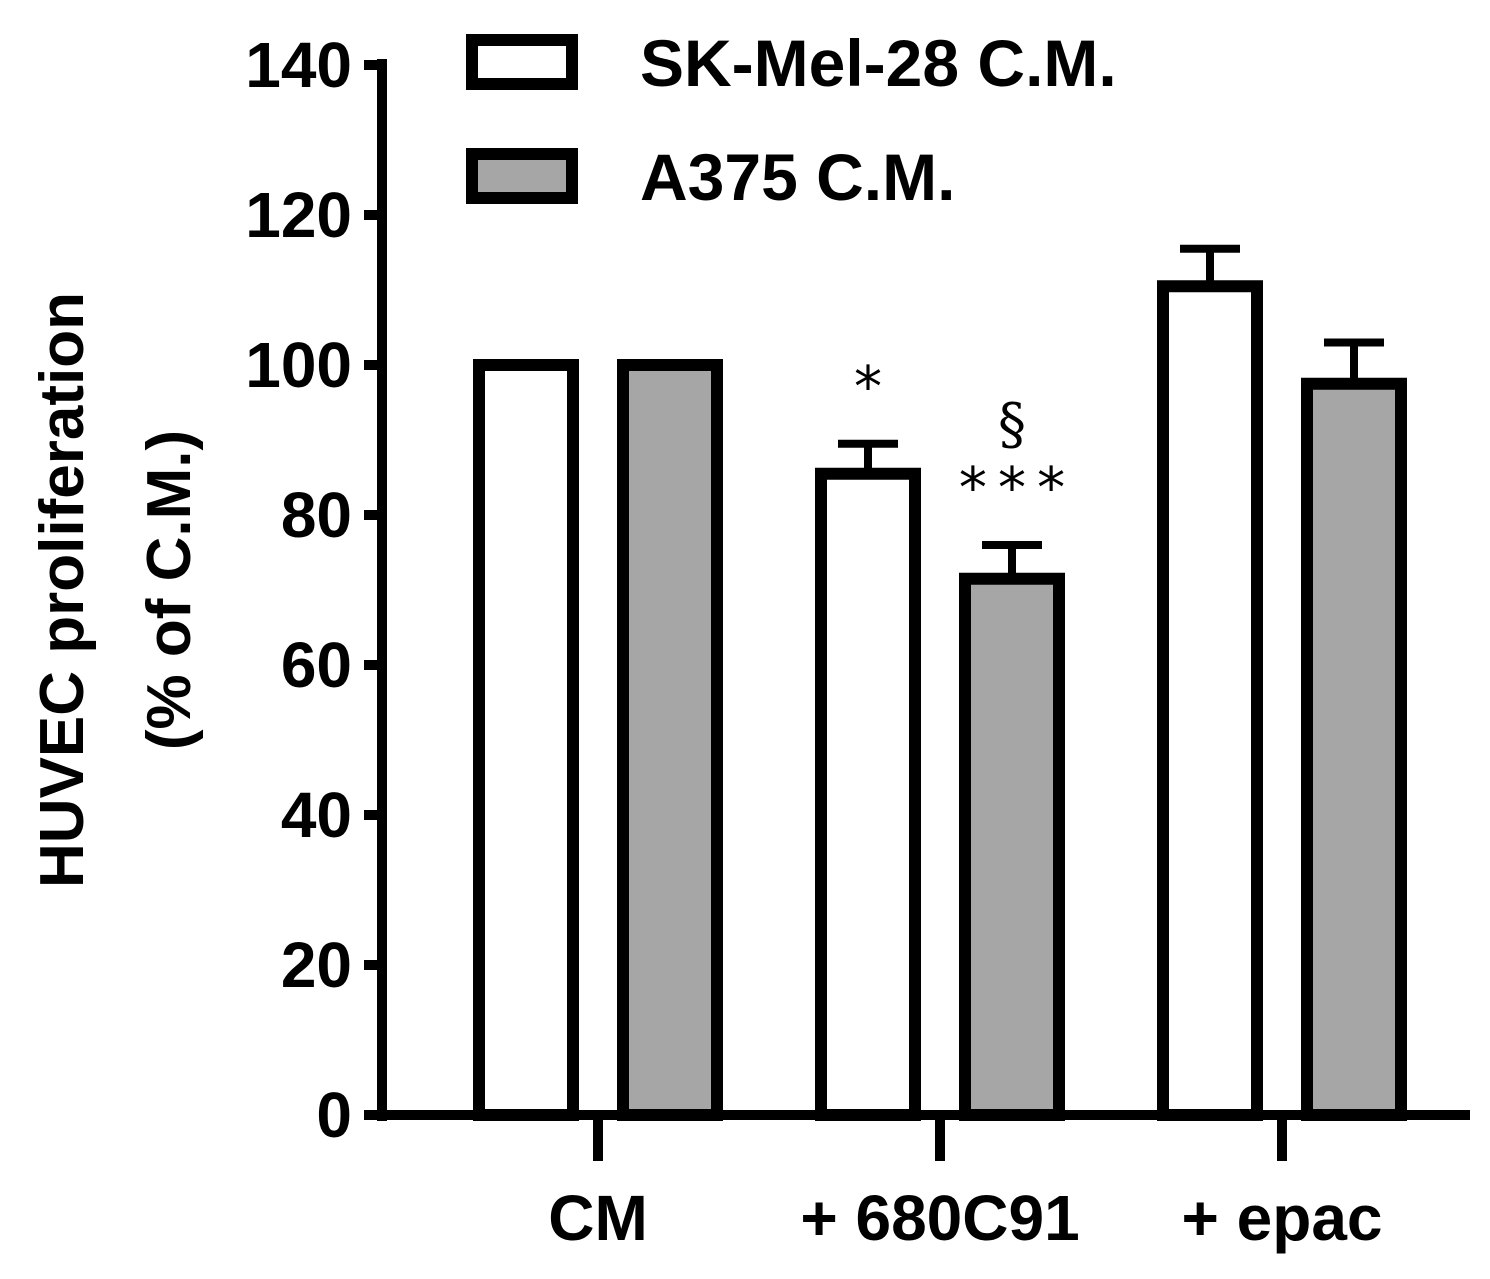 The width and height of the screenshot is (1490, 1279). I want to click on y-tick-label: 0, so click(334, 1115).